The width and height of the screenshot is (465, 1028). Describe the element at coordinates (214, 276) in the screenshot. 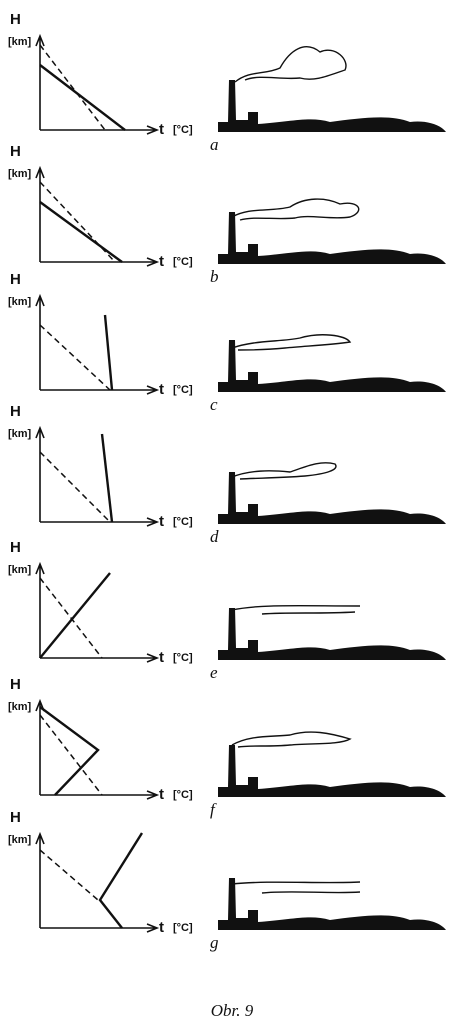

I see `panel-label: b` at that location.